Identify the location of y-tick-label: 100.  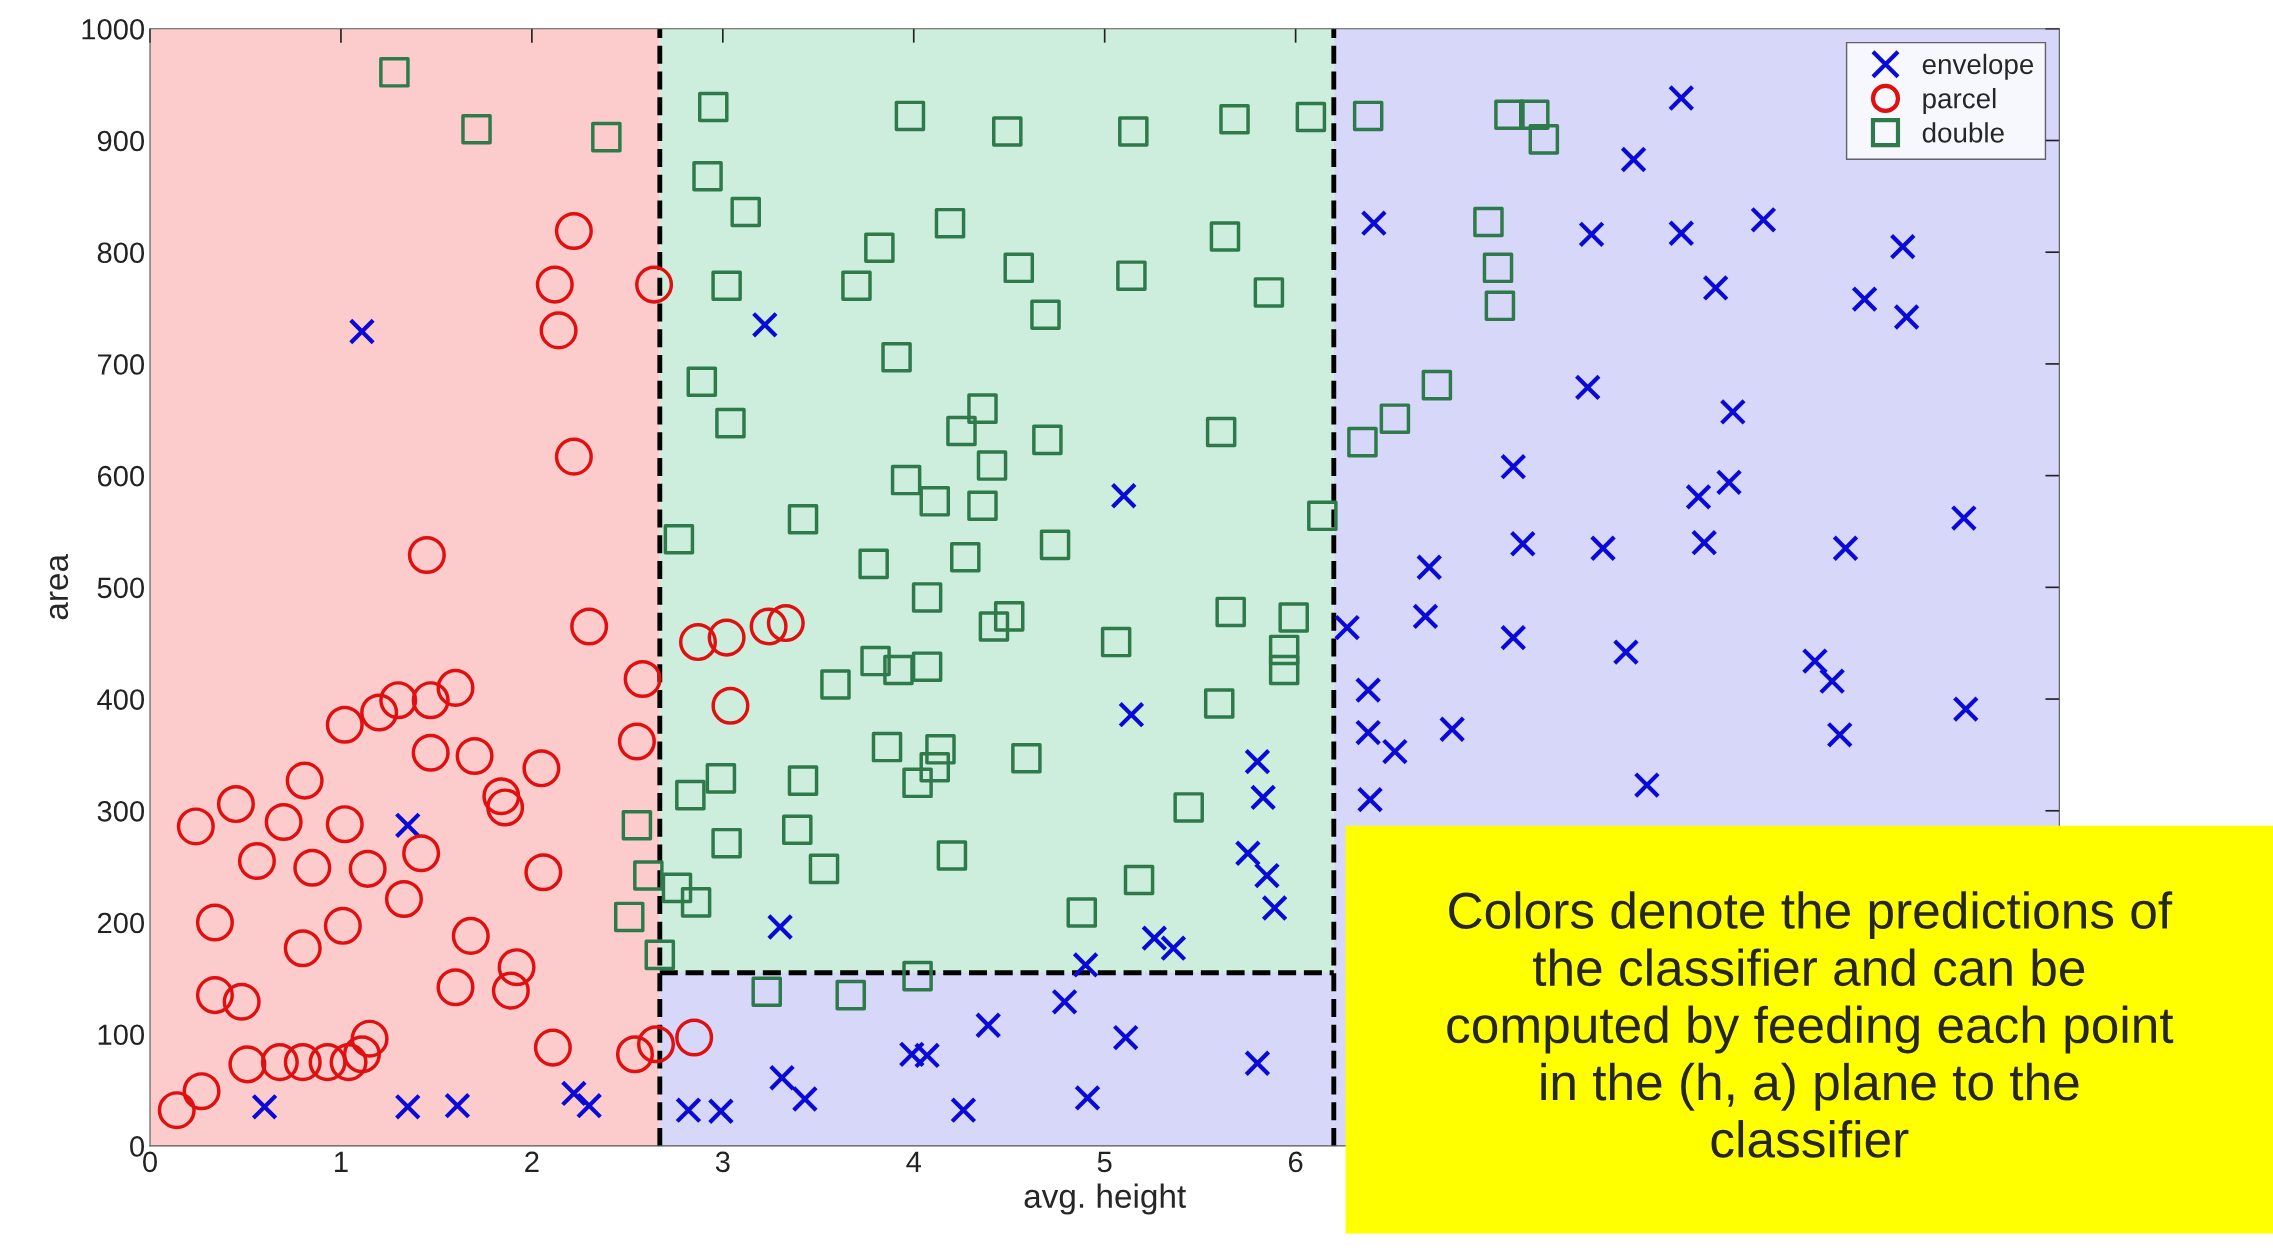
(121, 1035).